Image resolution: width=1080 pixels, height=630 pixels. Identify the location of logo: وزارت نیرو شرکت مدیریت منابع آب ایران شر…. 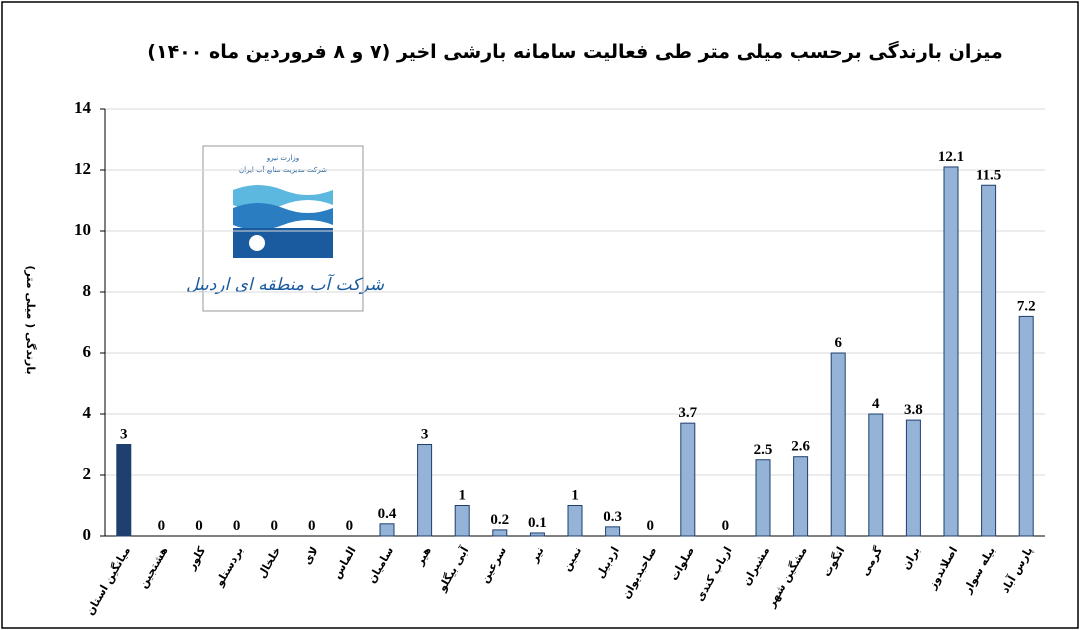
(285, 228).